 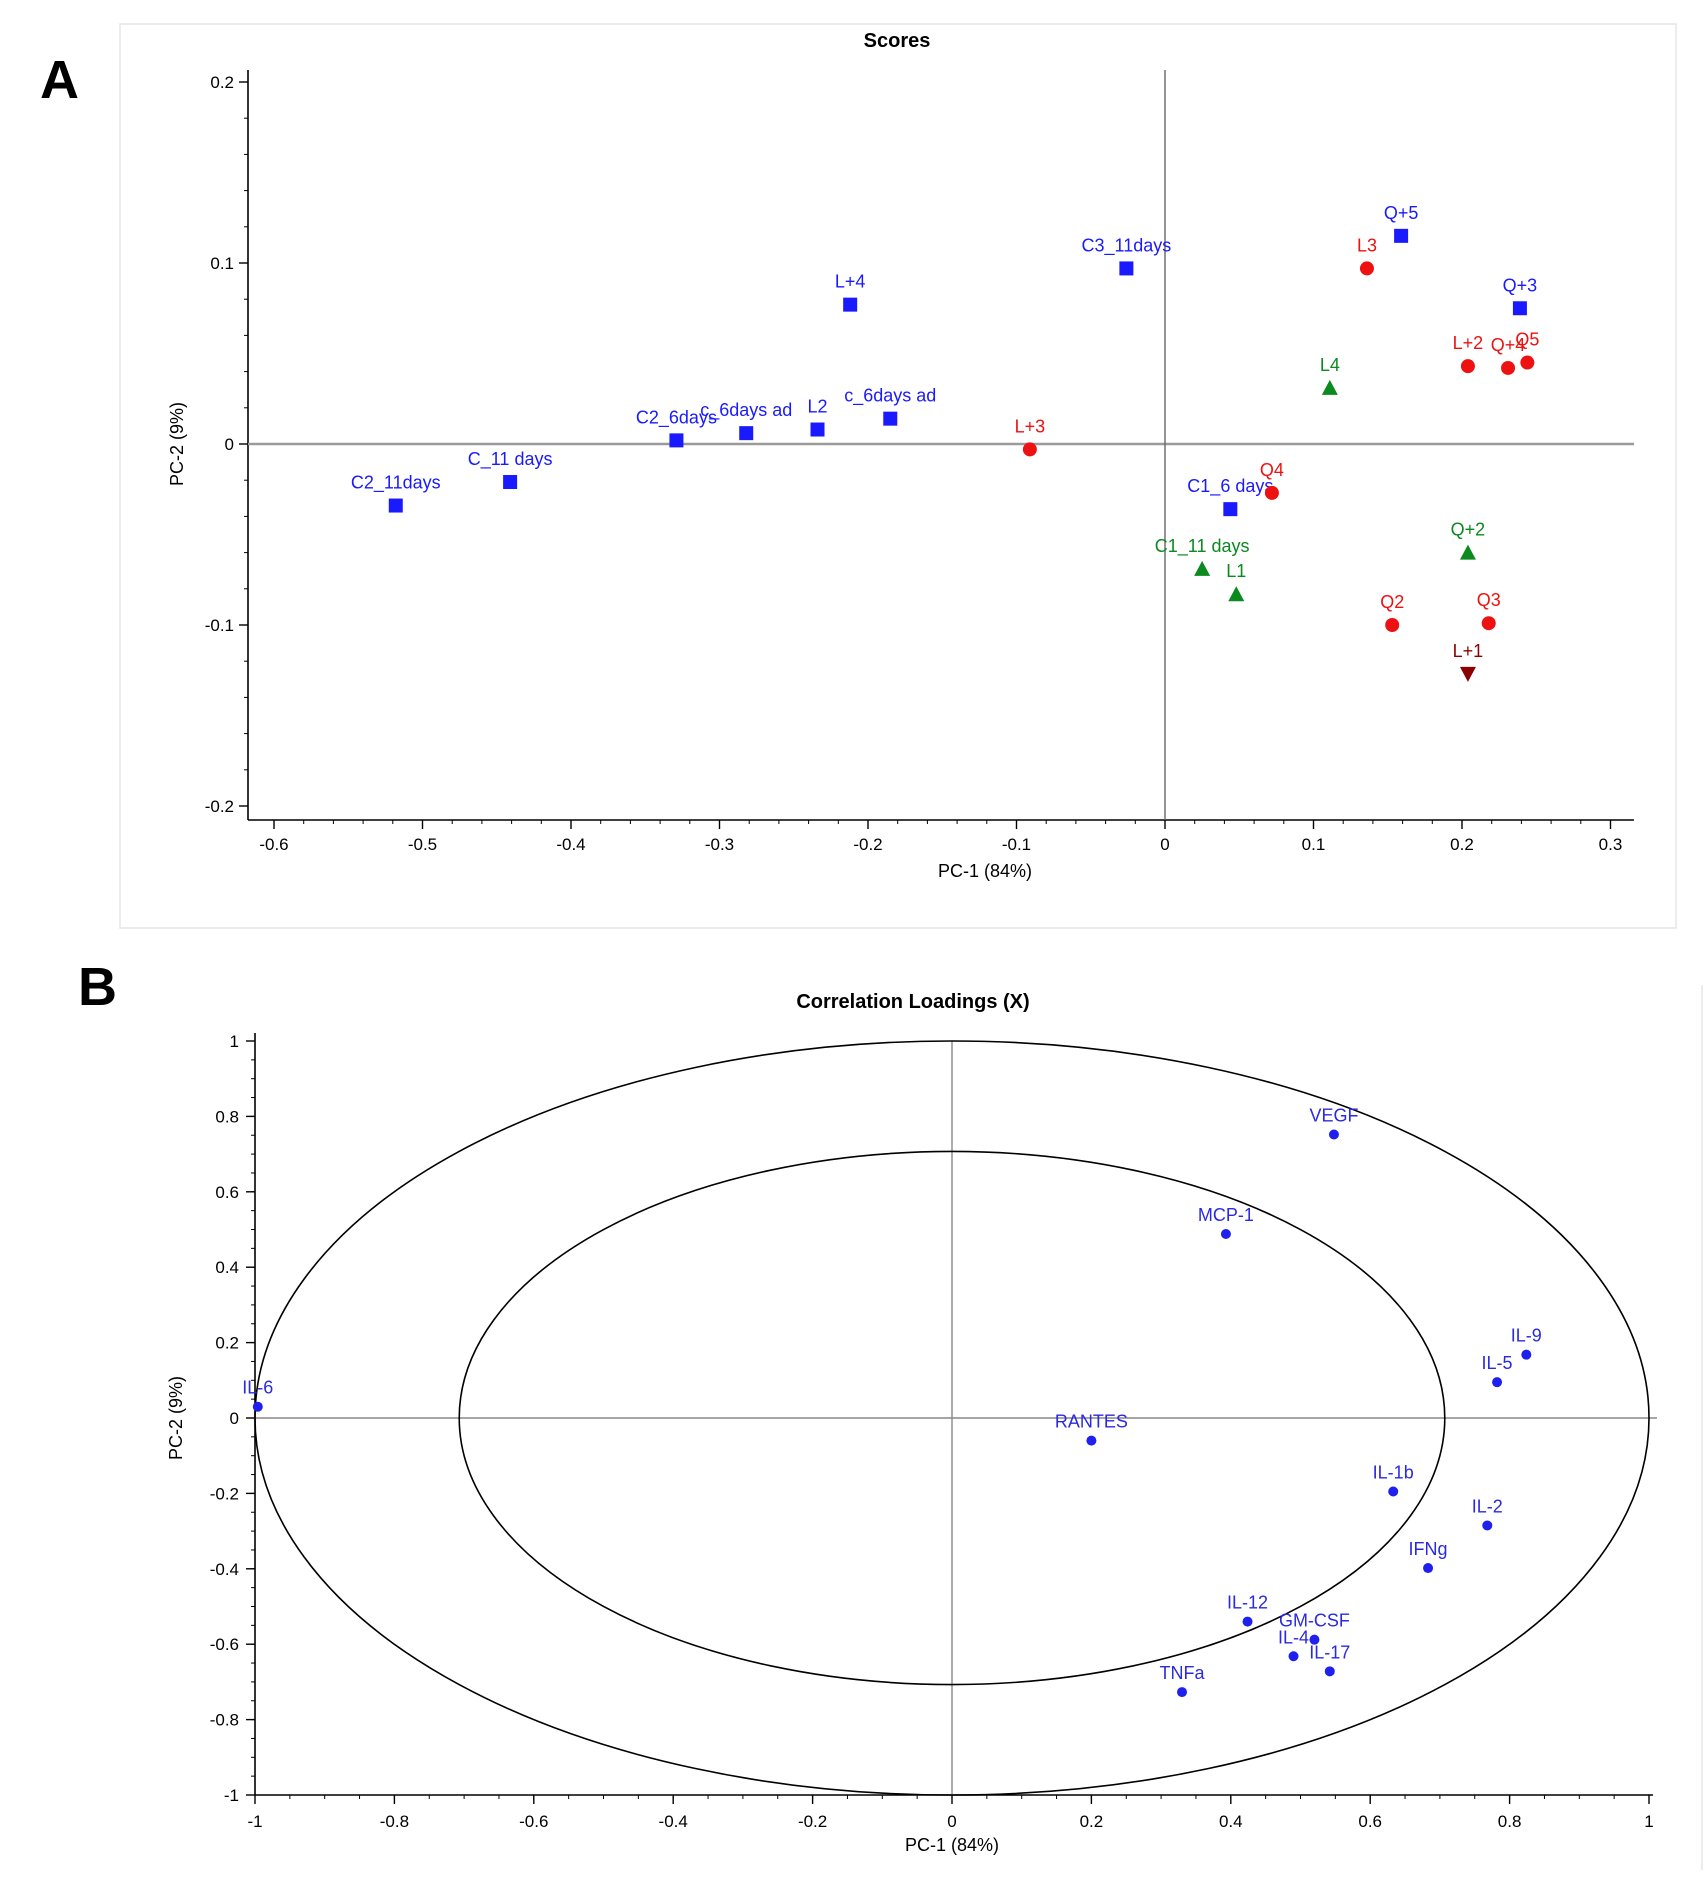 I want to click on scores-point-label: Q+5, so click(x=1401, y=213).